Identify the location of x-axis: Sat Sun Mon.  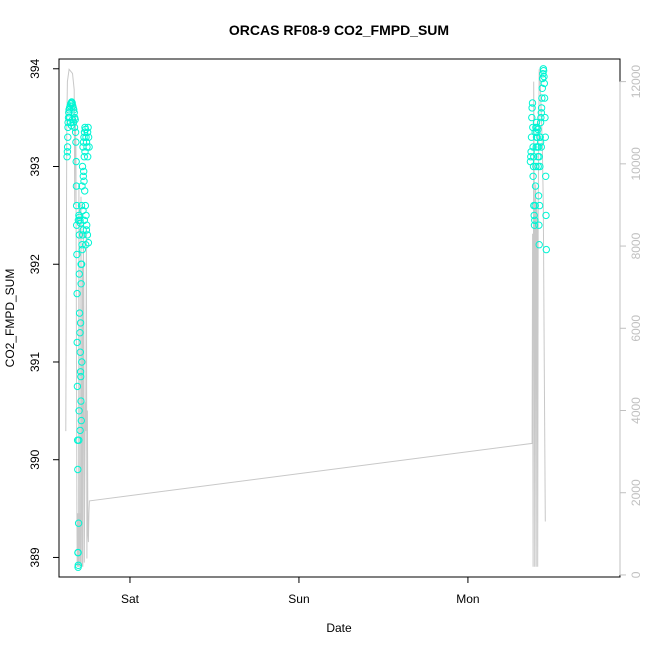
(300, 591).